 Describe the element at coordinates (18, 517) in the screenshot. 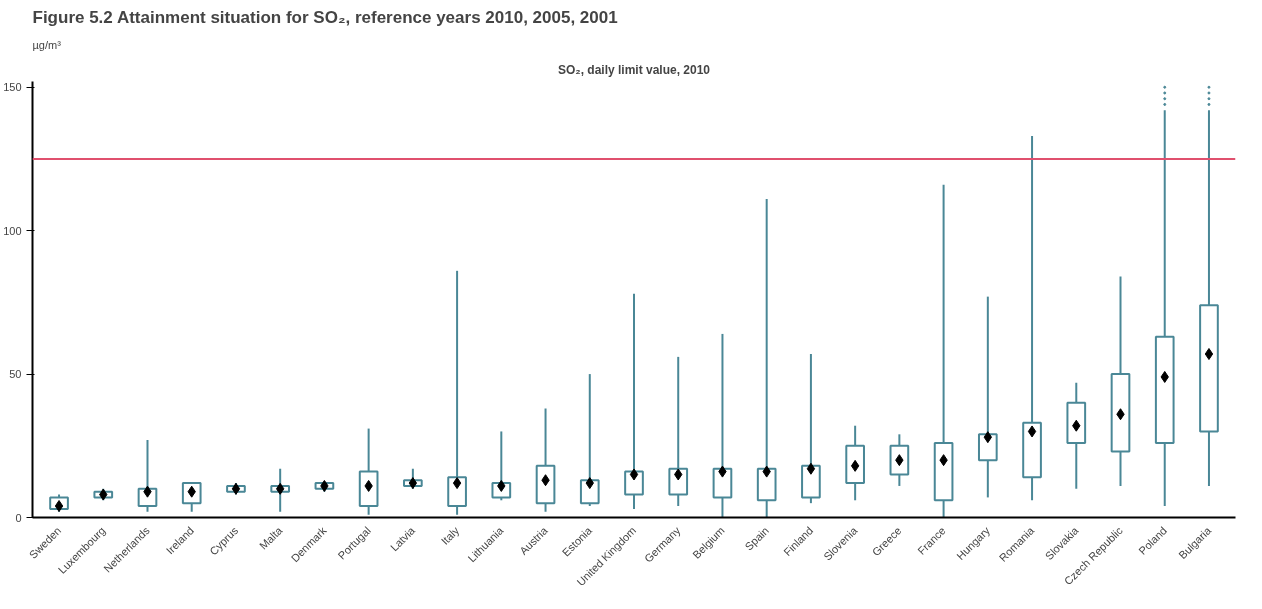

I see `y-tick-label: 0` at that location.